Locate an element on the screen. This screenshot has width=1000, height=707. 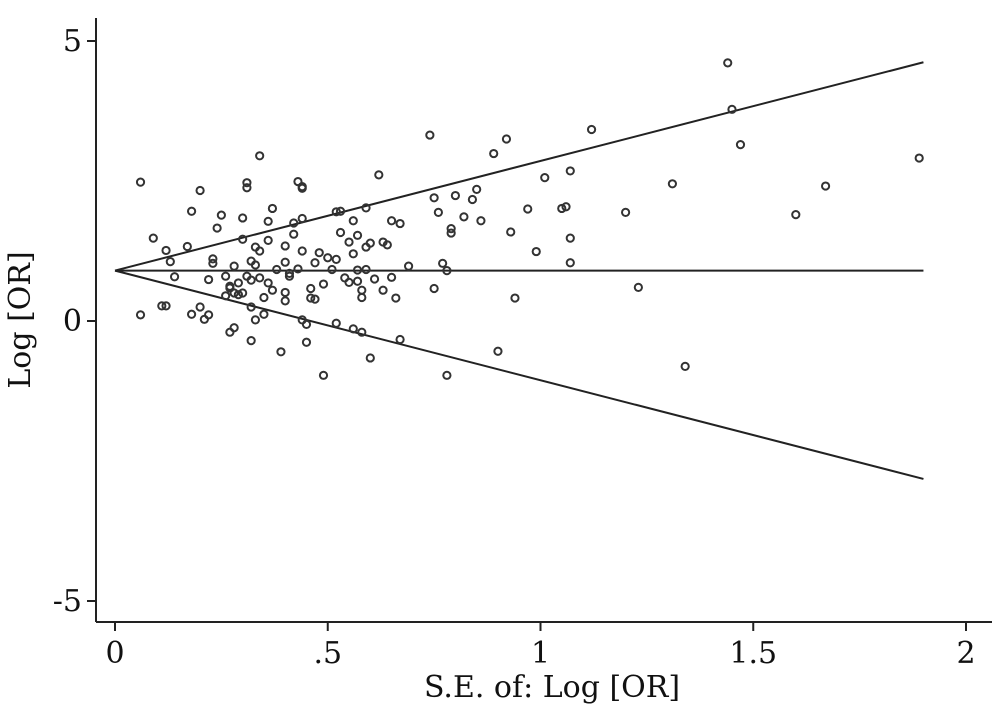
y-tick-label: 0 is located at coordinates (72, 321).